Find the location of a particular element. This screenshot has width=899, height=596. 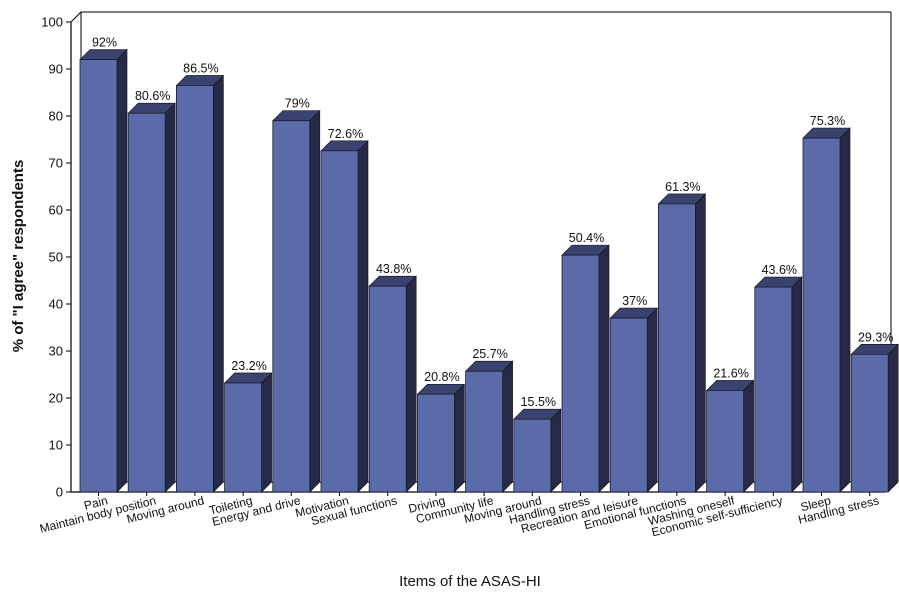

data-label: 43.6% is located at coordinates (779, 270).